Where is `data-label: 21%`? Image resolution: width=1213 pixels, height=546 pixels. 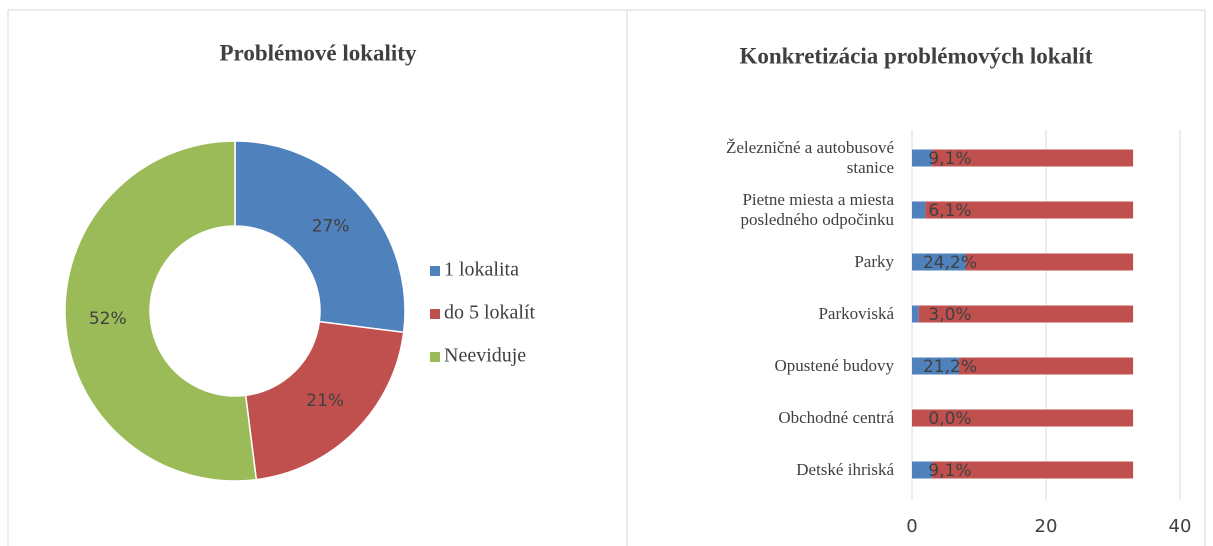
data-label: 21% is located at coordinates (325, 401).